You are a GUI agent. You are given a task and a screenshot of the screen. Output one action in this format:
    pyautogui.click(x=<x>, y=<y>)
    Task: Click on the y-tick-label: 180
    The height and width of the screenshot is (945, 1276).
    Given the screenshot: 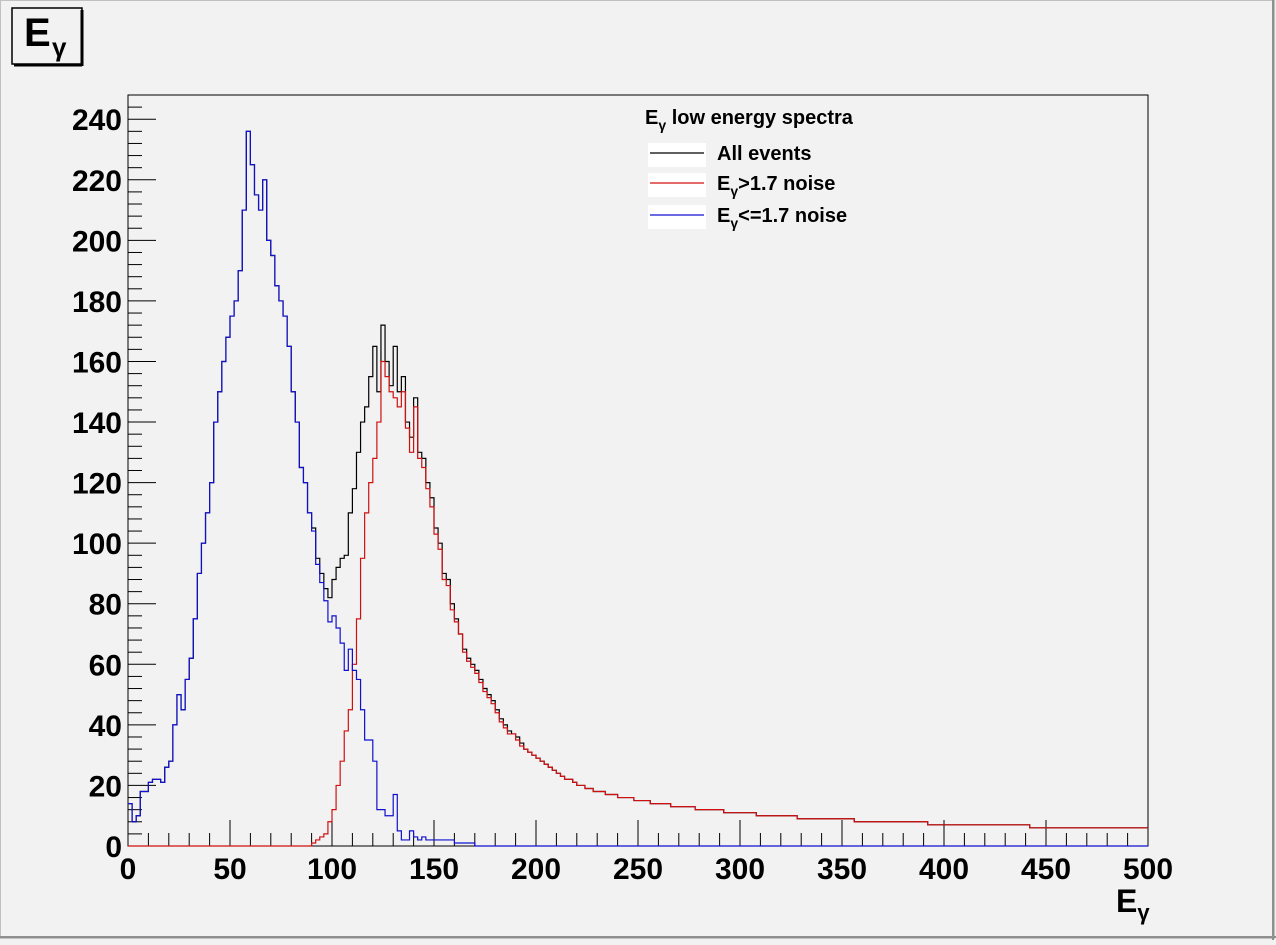 What is the action you would take?
    pyautogui.click(x=97, y=302)
    